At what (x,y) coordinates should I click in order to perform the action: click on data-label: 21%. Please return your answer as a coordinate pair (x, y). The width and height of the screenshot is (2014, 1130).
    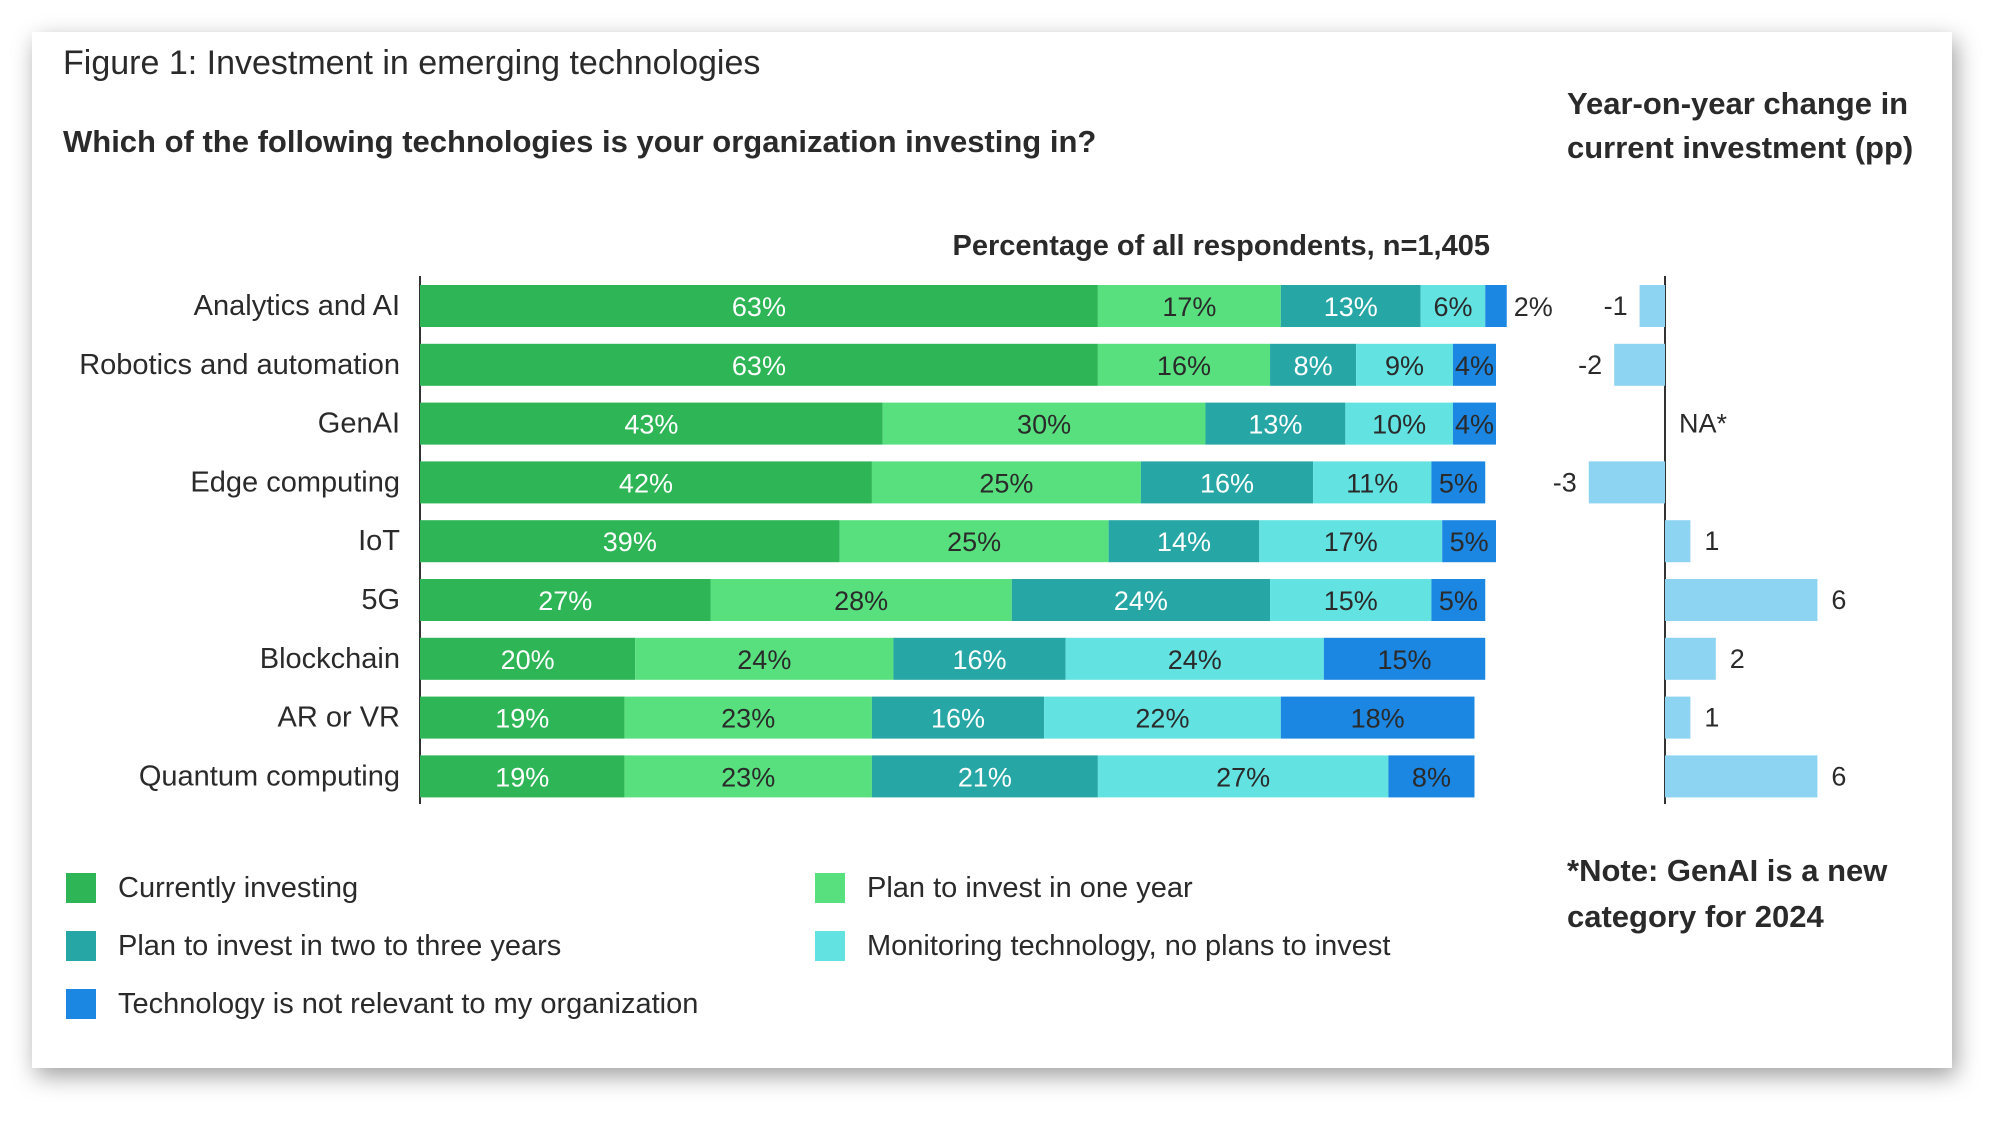
    Looking at the image, I should click on (985, 777).